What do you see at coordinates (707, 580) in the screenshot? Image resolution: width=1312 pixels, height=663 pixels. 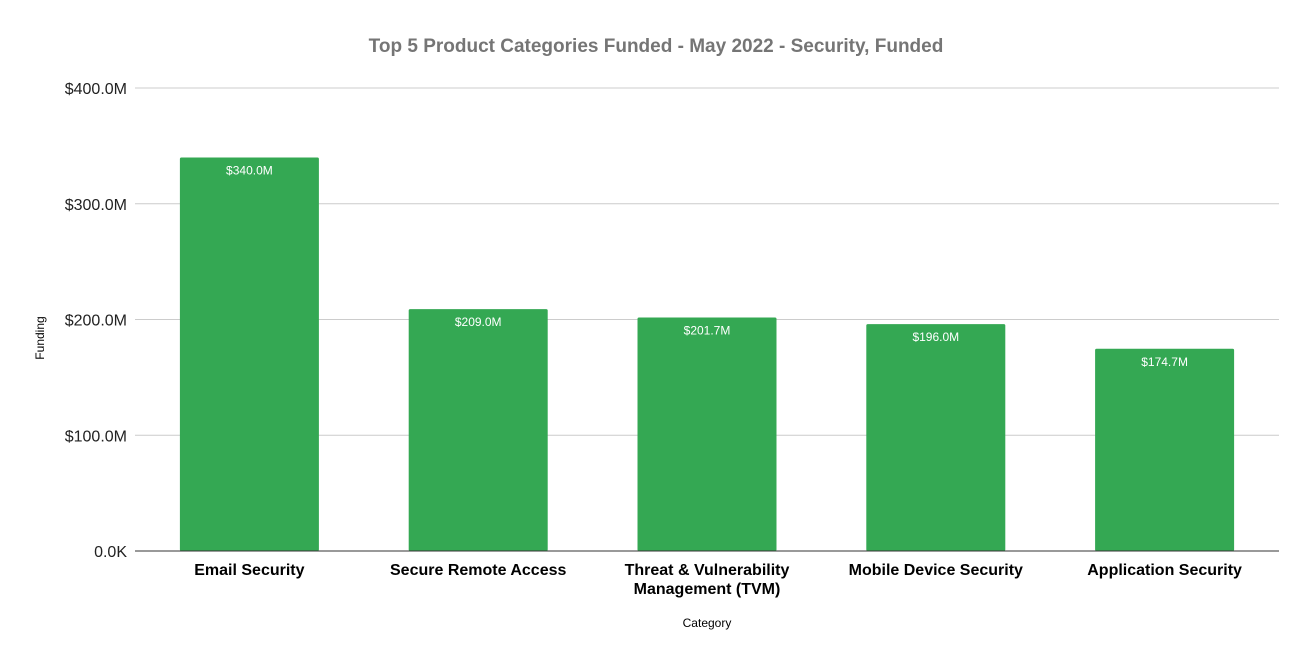 I see `x-tick-label: Threat & Vulnerability Management (TVM)` at bounding box center [707, 580].